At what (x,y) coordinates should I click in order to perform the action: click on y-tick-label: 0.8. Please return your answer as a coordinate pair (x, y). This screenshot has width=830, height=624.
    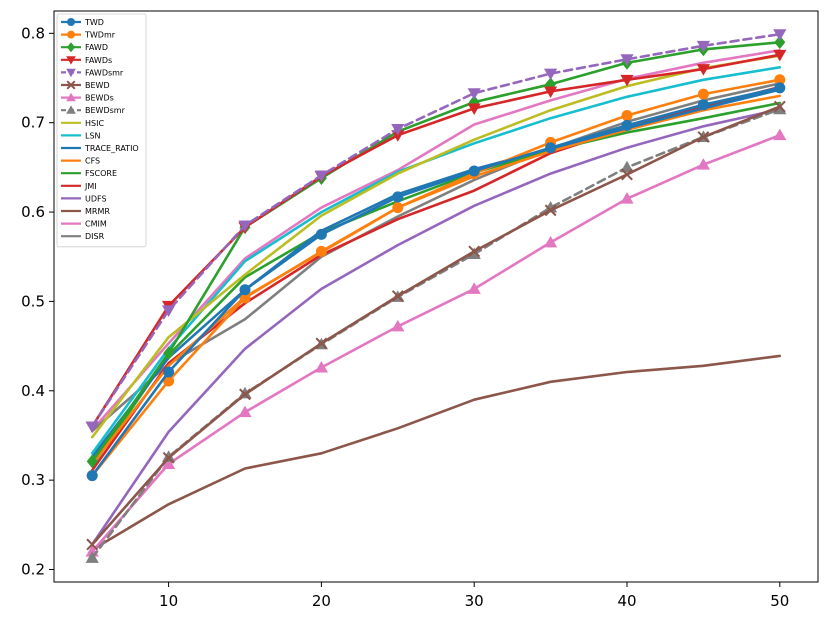
    Looking at the image, I should click on (33, 33).